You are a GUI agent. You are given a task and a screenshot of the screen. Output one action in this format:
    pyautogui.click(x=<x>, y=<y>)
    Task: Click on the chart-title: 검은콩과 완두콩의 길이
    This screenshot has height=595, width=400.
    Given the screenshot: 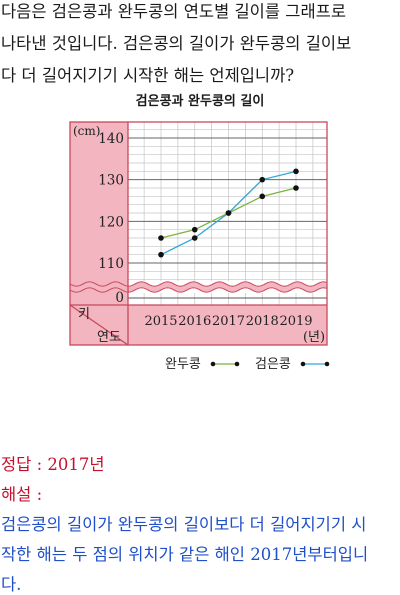 What is the action you would take?
    pyautogui.click(x=200, y=101)
    